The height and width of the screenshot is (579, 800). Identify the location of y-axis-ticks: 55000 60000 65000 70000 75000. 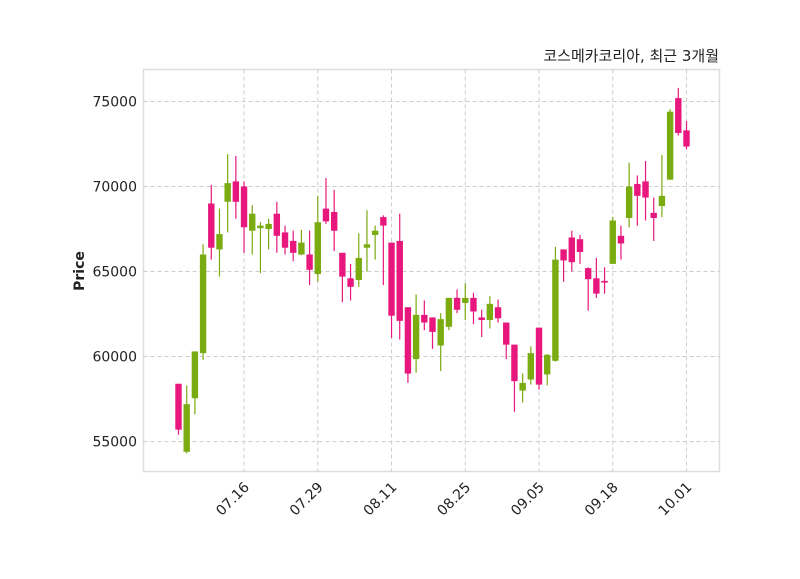
(114, 272).